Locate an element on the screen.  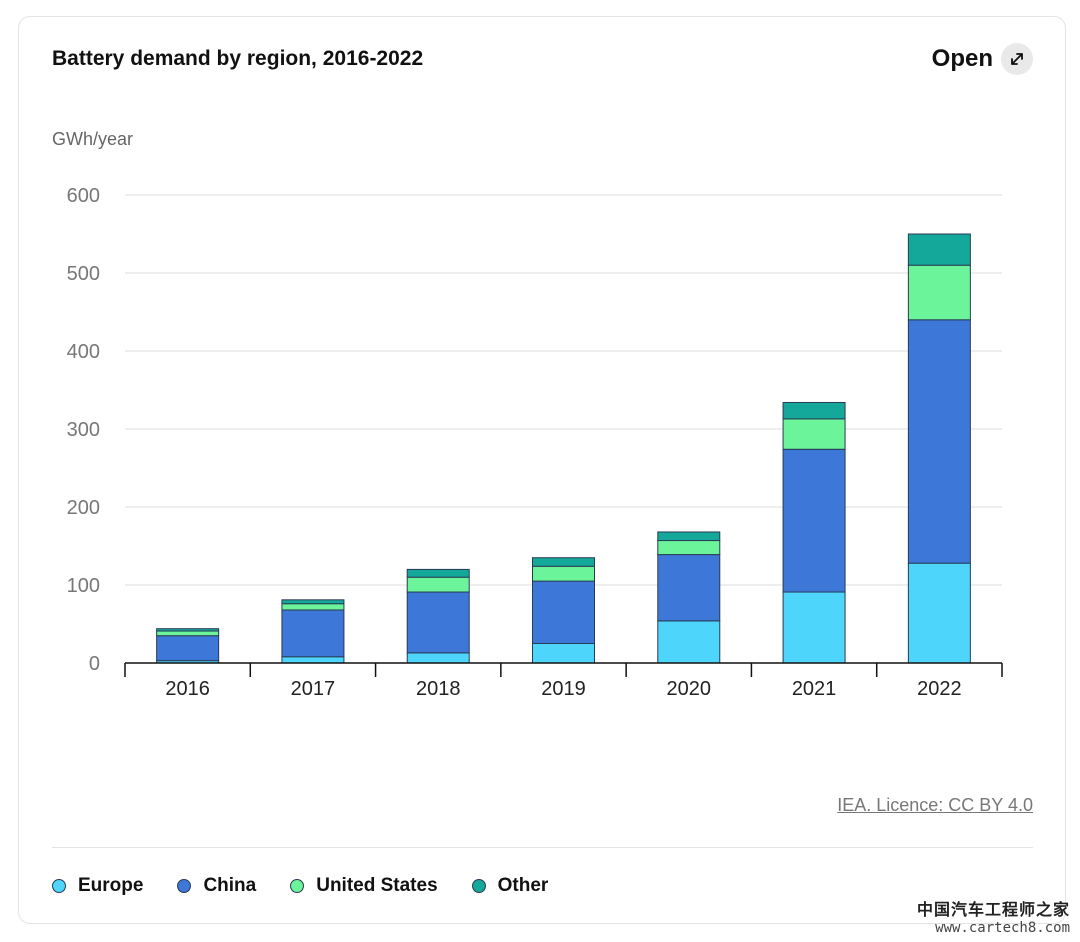
legend-item: United States is located at coordinates (364, 886).